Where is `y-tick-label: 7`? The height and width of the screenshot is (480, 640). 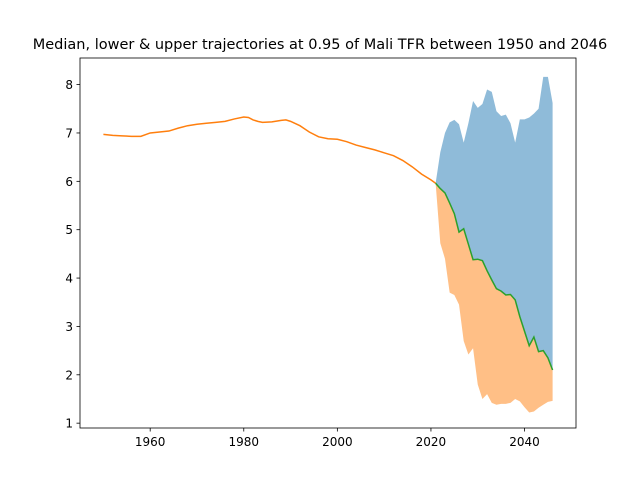
y-tick-label: 7 is located at coordinates (69, 133).